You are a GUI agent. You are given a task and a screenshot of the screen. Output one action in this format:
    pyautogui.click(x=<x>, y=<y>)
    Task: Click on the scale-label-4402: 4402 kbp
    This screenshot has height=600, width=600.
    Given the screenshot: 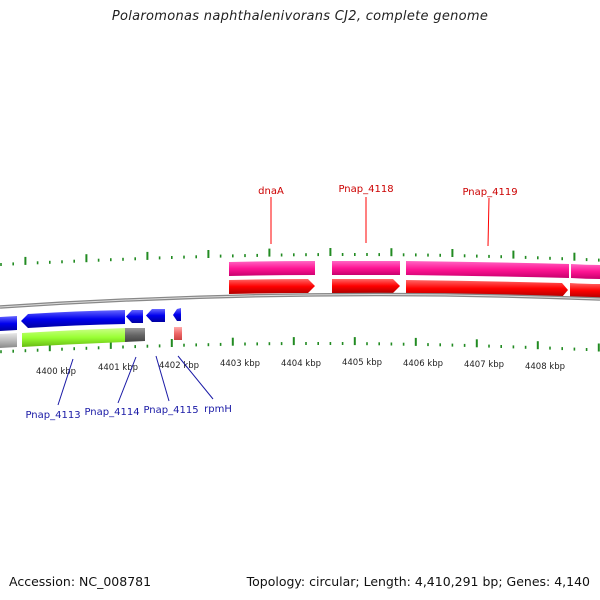 What is the action you would take?
    pyautogui.click(x=179, y=366)
    